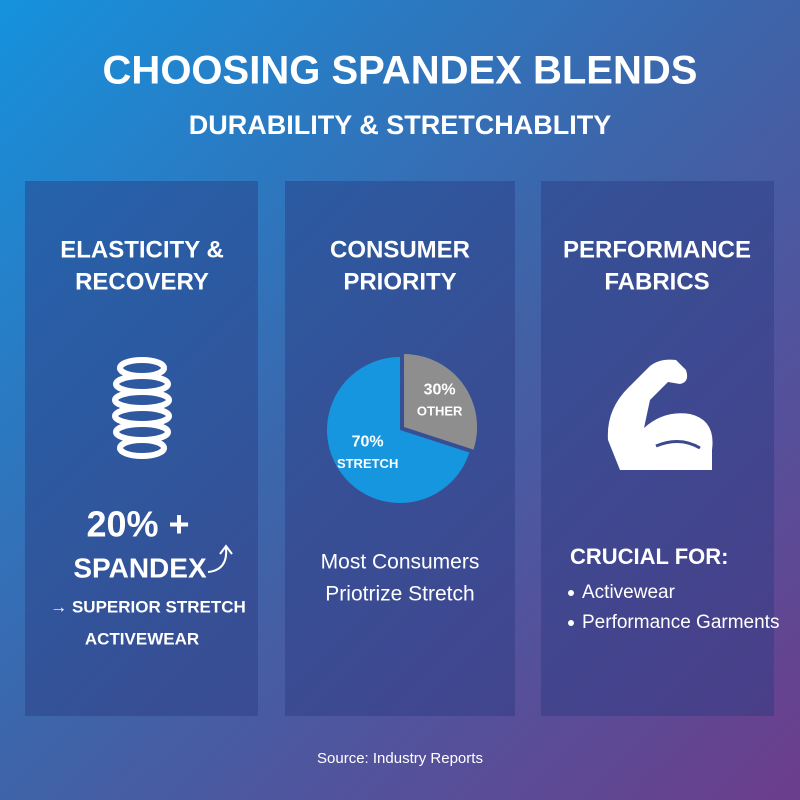 This screenshot has width=800, height=800. Describe the element at coordinates (680, 622) in the screenshot. I see `list-item: Performance Garments` at that location.